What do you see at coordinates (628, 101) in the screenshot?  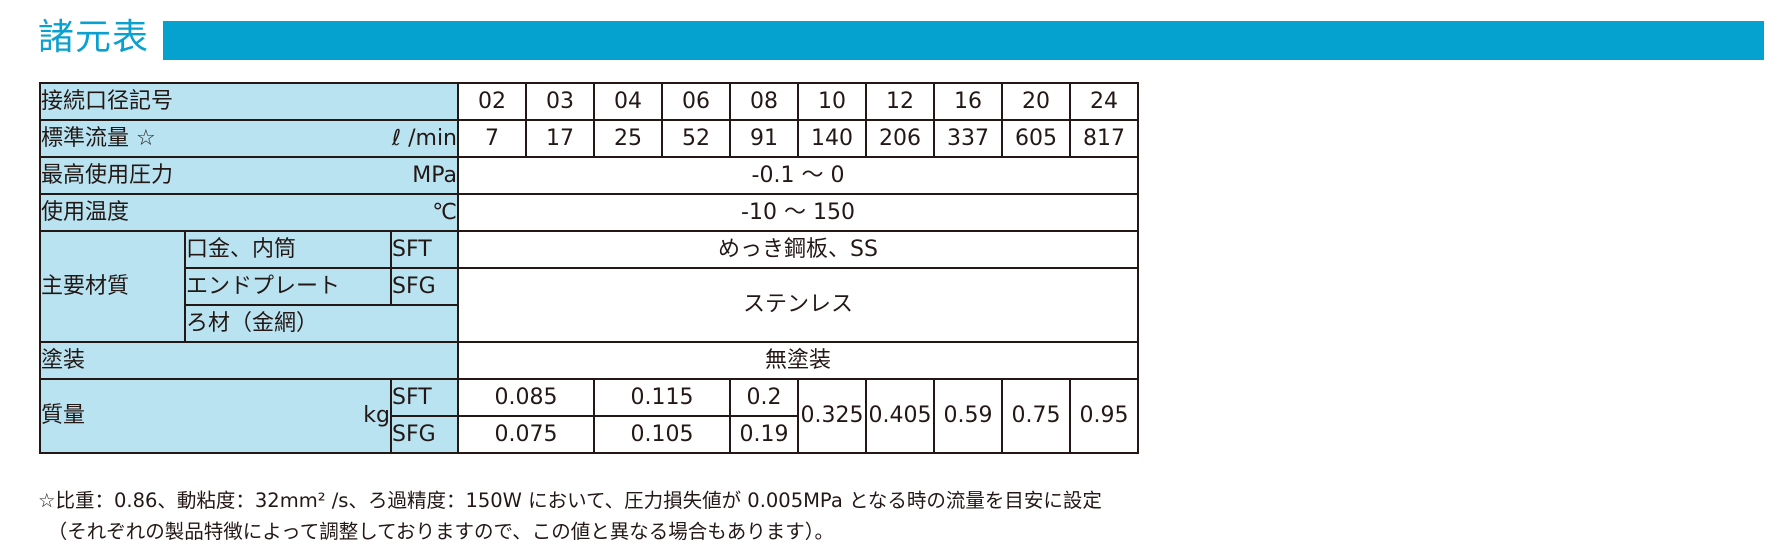 I see `size-cell: 04` at bounding box center [628, 101].